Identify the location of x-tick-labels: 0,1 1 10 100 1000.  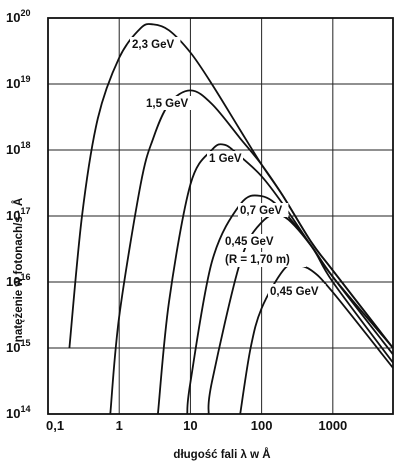
(196, 425).